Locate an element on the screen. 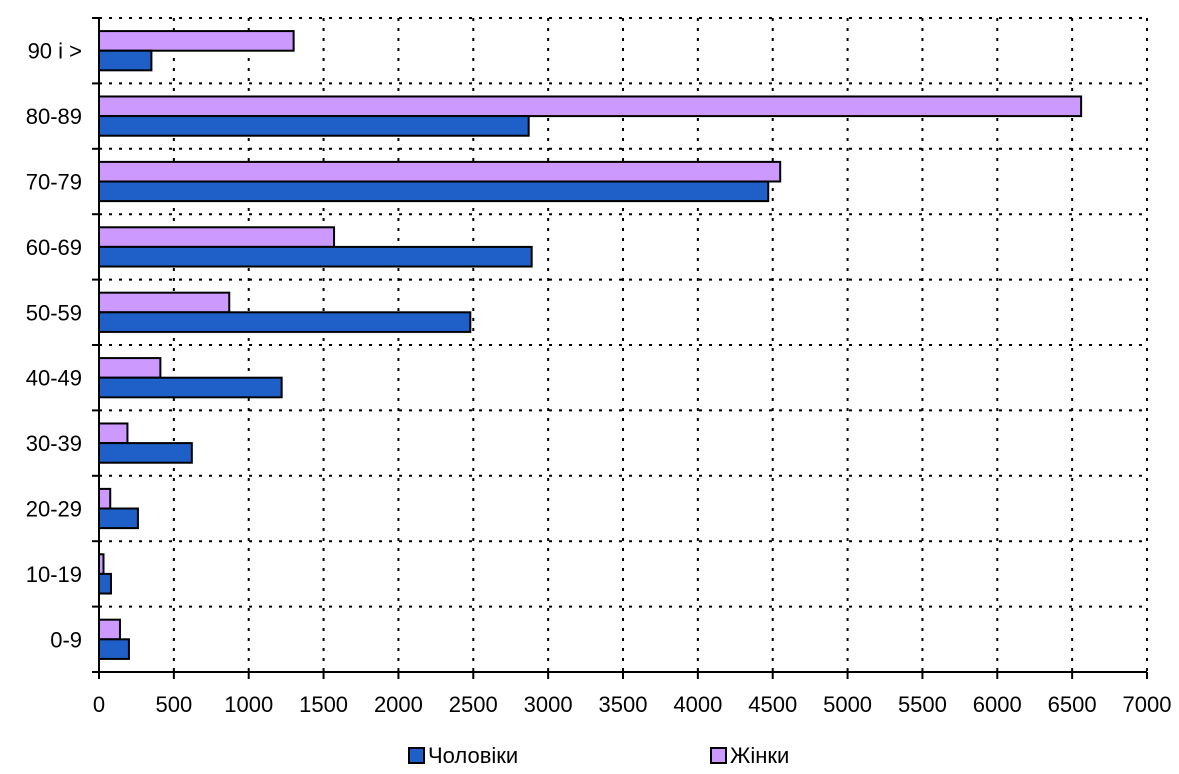  legend-item-чоловіки: Чоловіки is located at coordinates (463, 755).